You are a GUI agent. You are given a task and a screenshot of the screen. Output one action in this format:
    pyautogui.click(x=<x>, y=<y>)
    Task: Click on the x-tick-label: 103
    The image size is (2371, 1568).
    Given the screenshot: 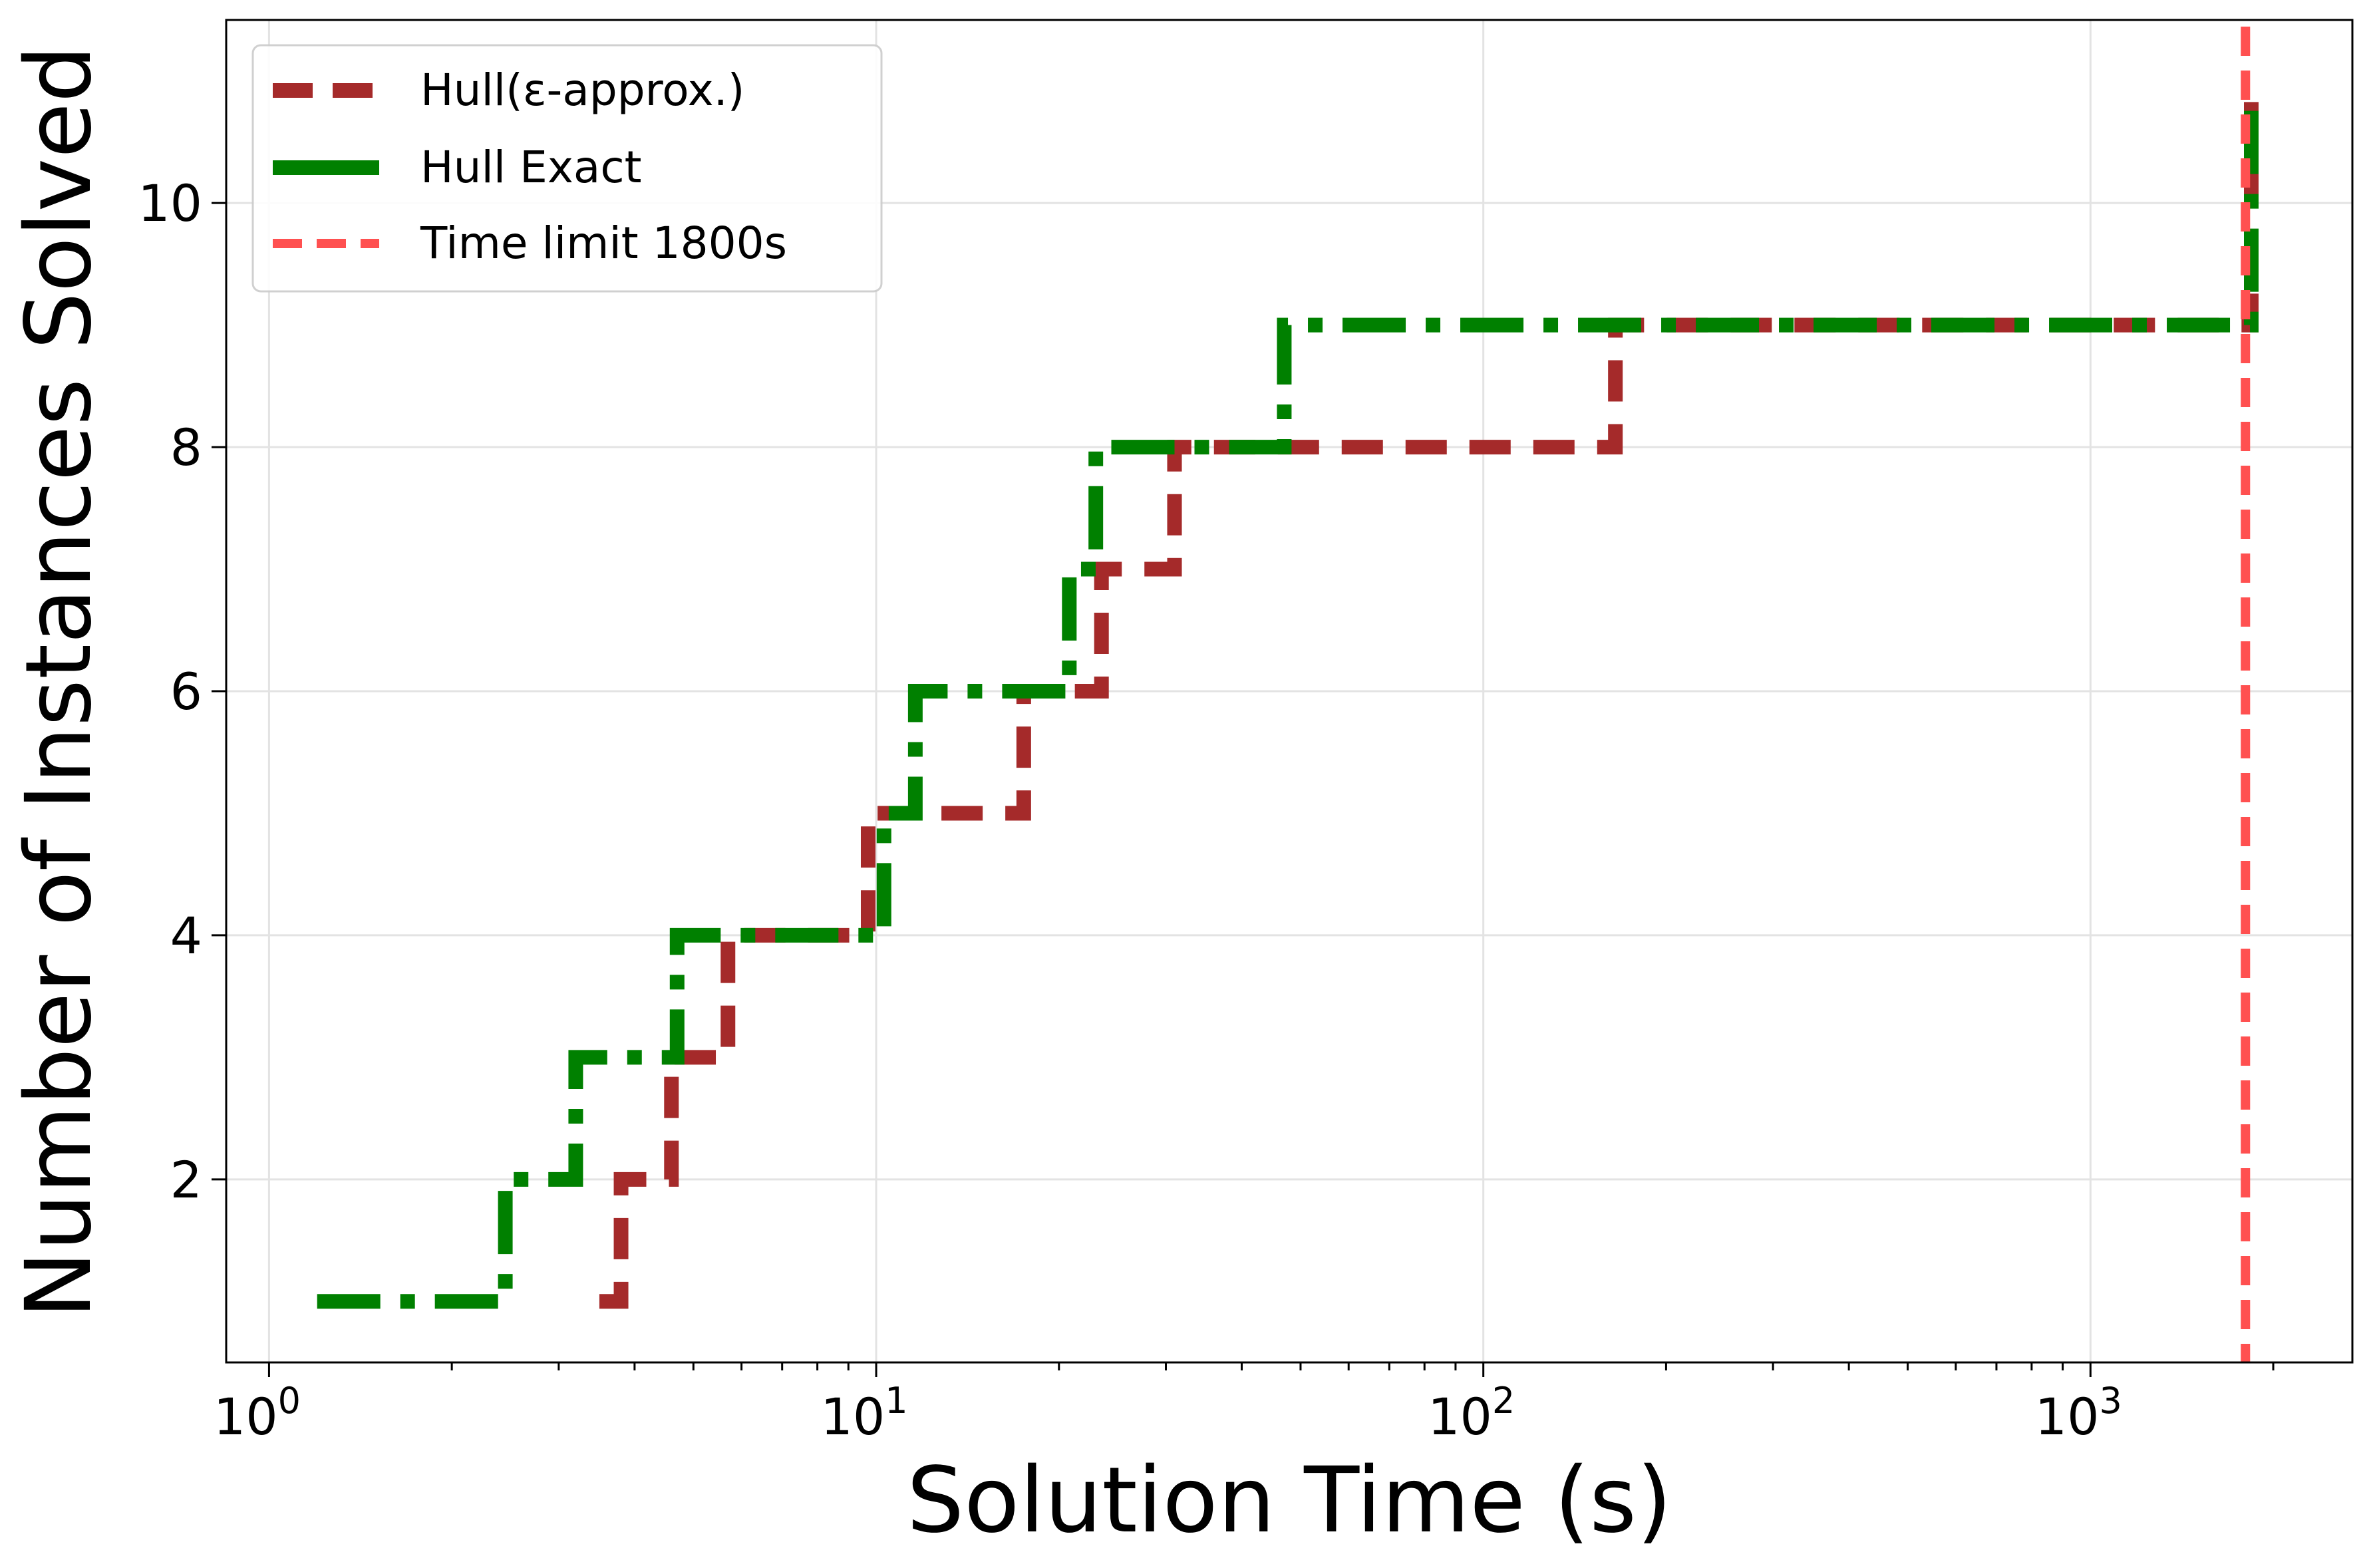 What is the action you would take?
    pyautogui.click(x=2078, y=1413)
    